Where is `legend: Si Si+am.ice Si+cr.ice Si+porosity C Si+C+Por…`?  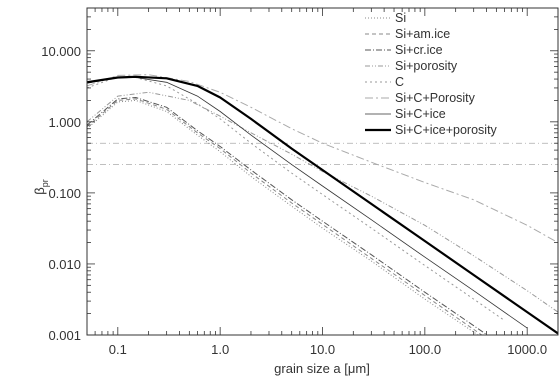
legend: Si Si+am.ice Si+cr.ice Si+porosity C Si+C+Por… is located at coordinates (431, 74).